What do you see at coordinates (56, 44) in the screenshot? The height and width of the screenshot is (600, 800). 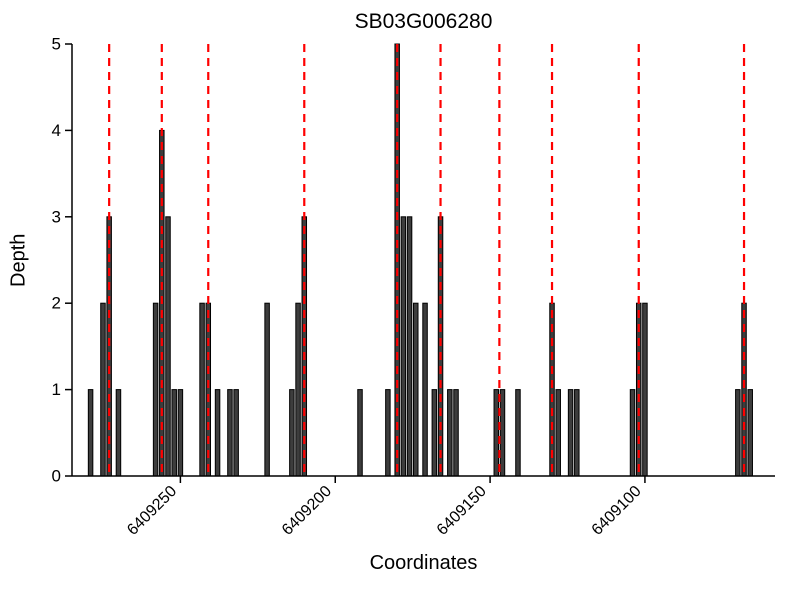 I see `y-tick-label: 5` at bounding box center [56, 44].